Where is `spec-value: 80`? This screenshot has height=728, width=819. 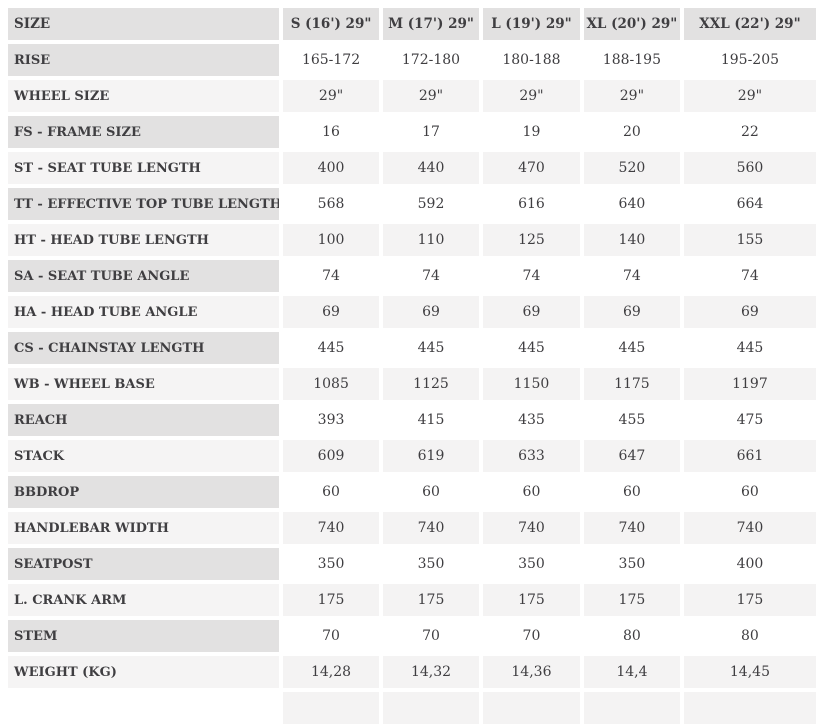 spec-value: 80 is located at coordinates (750, 636).